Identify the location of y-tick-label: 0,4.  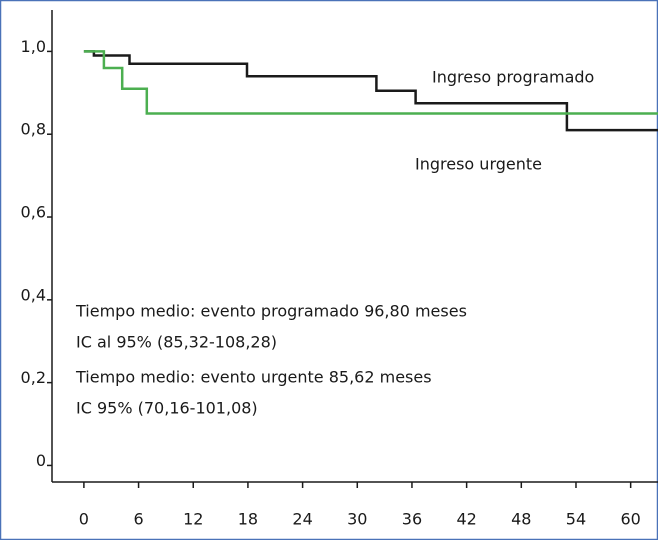
(33, 294).